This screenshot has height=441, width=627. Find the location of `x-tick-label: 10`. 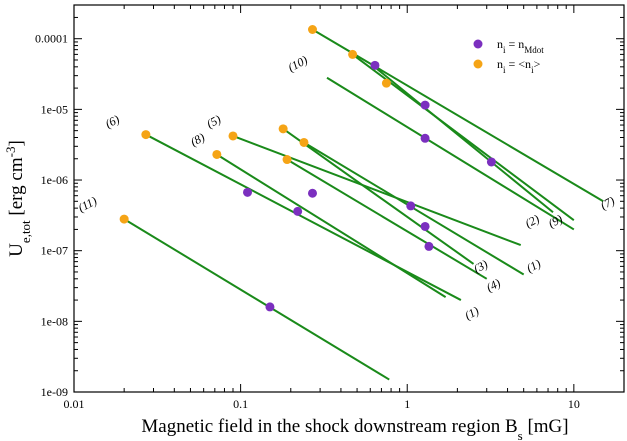

x-tick-label: 10 is located at coordinates (574, 404).